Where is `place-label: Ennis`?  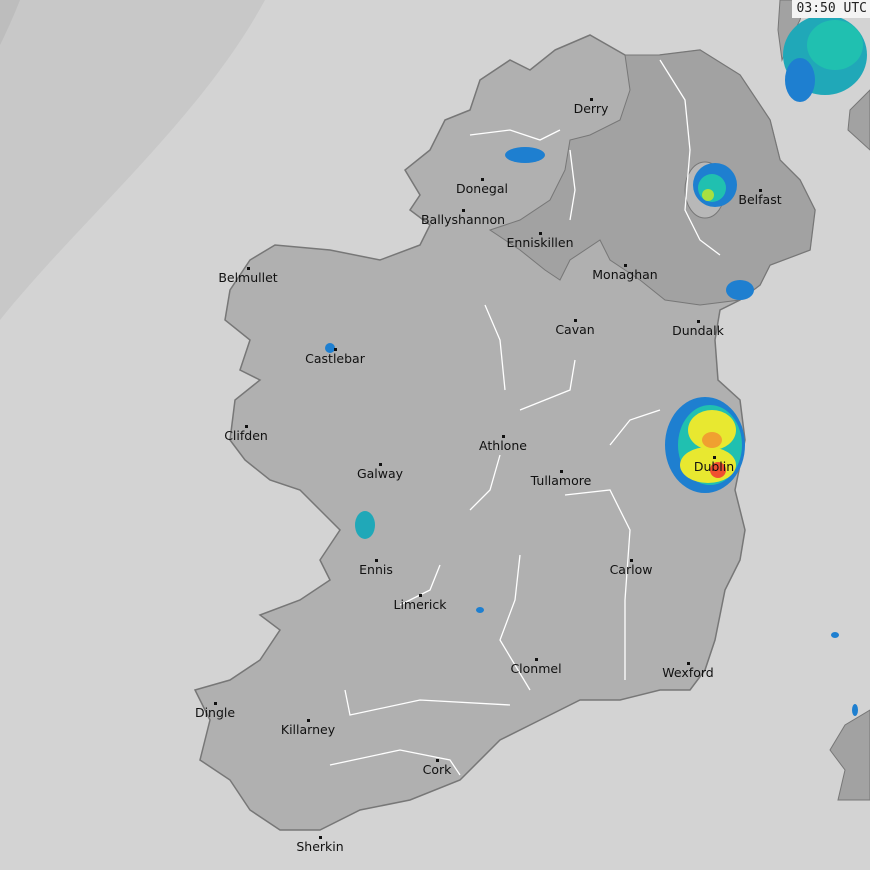
place-label: Ennis is located at coordinates (376, 569).